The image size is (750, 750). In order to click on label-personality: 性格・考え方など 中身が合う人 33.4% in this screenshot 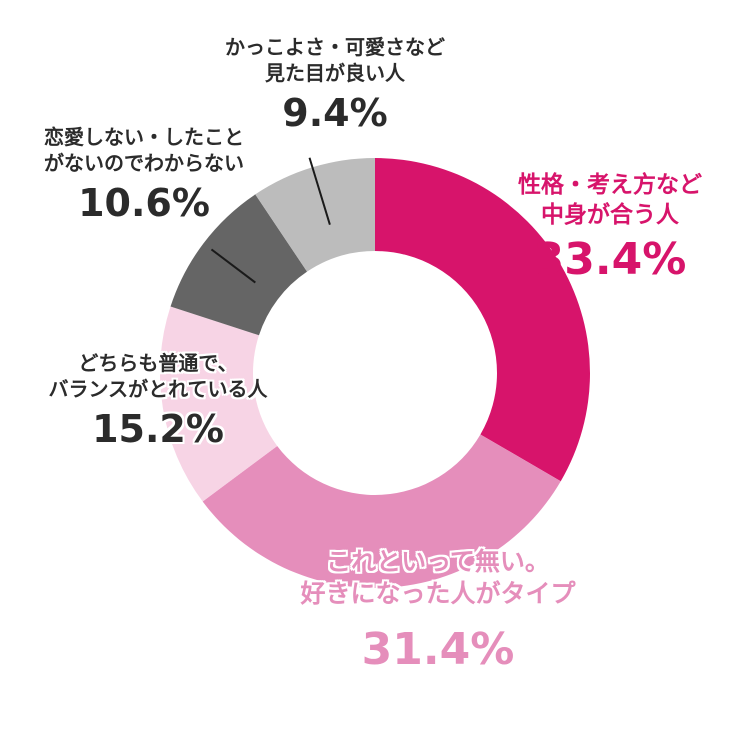, I will do `click(610, 228)`.